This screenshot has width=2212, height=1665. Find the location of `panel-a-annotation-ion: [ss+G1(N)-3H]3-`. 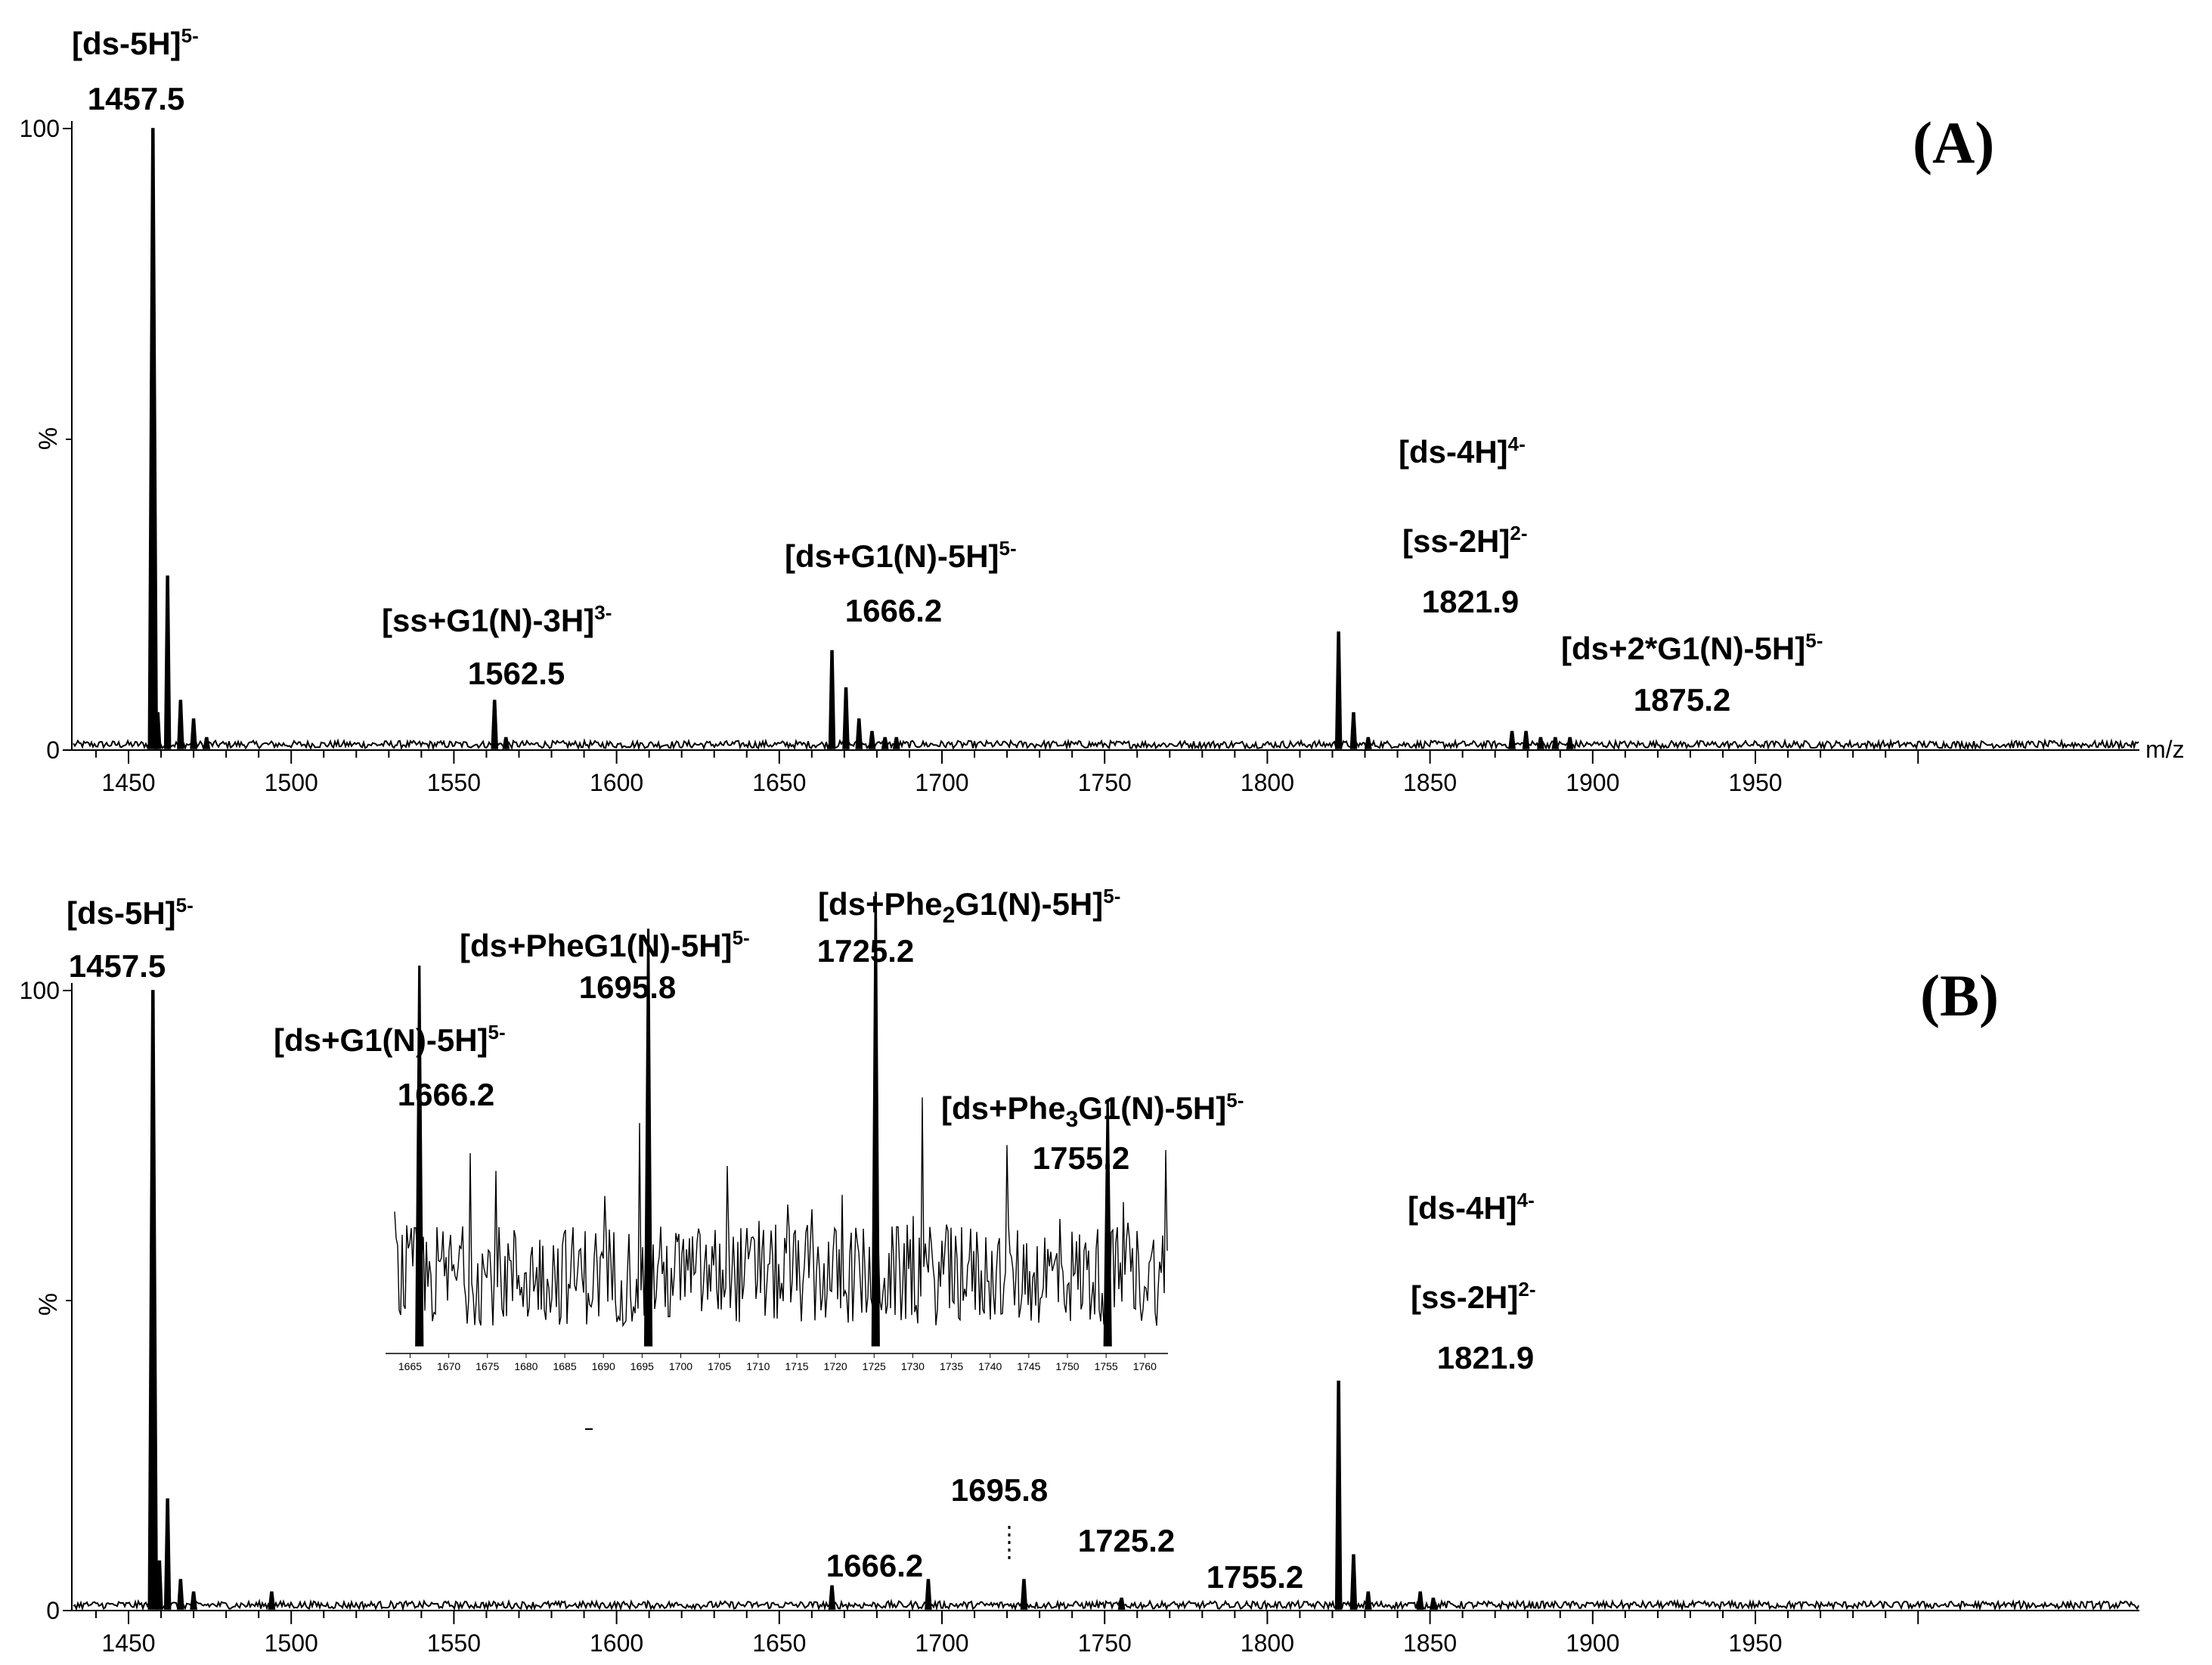

panel-a-annotation-ion: [ss+G1(N)-3H]3- is located at coordinates (497, 619).